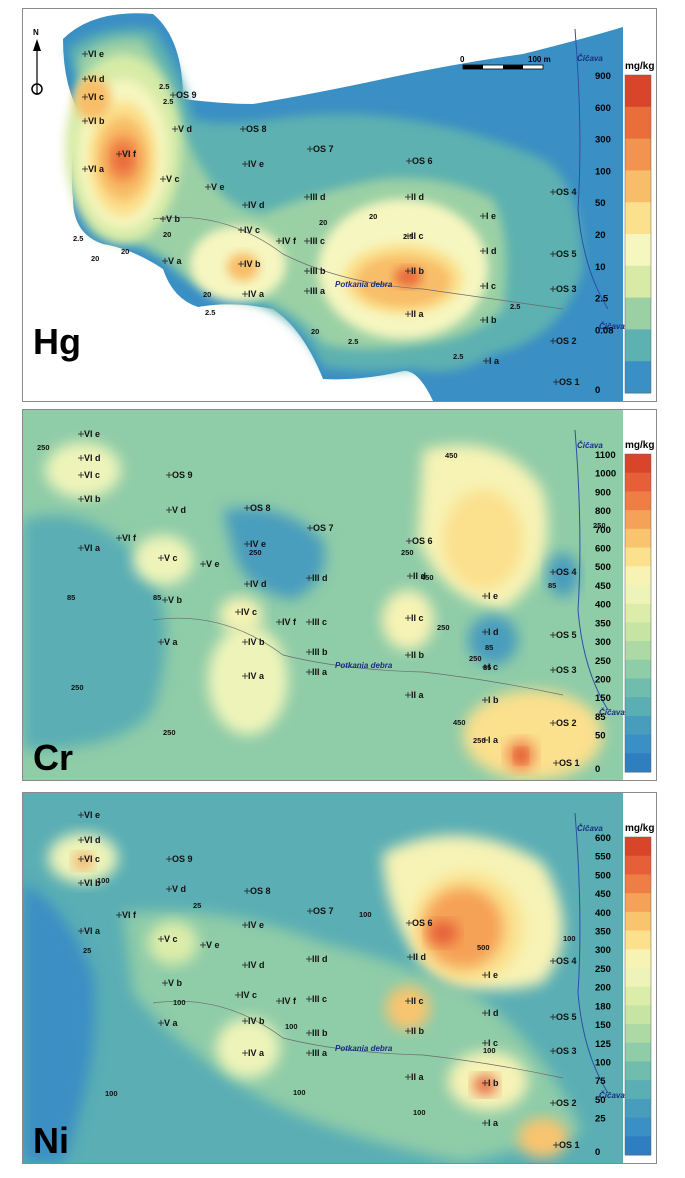 This screenshot has width=685, height=1178. I want to click on cr-contour-label: 85, so click(71, 597).